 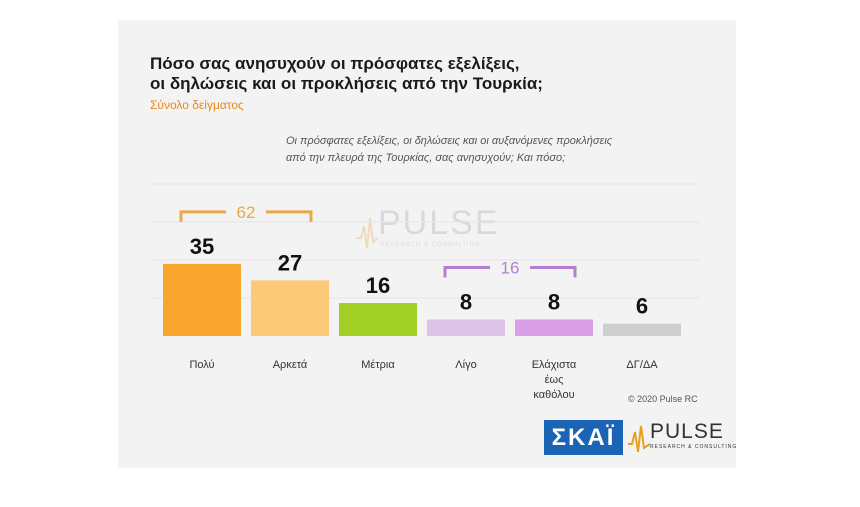 What do you see at coordinates (378, 285) in the screenshot?
I see `bar-value-label: 16` at bounding box center [378, 285].